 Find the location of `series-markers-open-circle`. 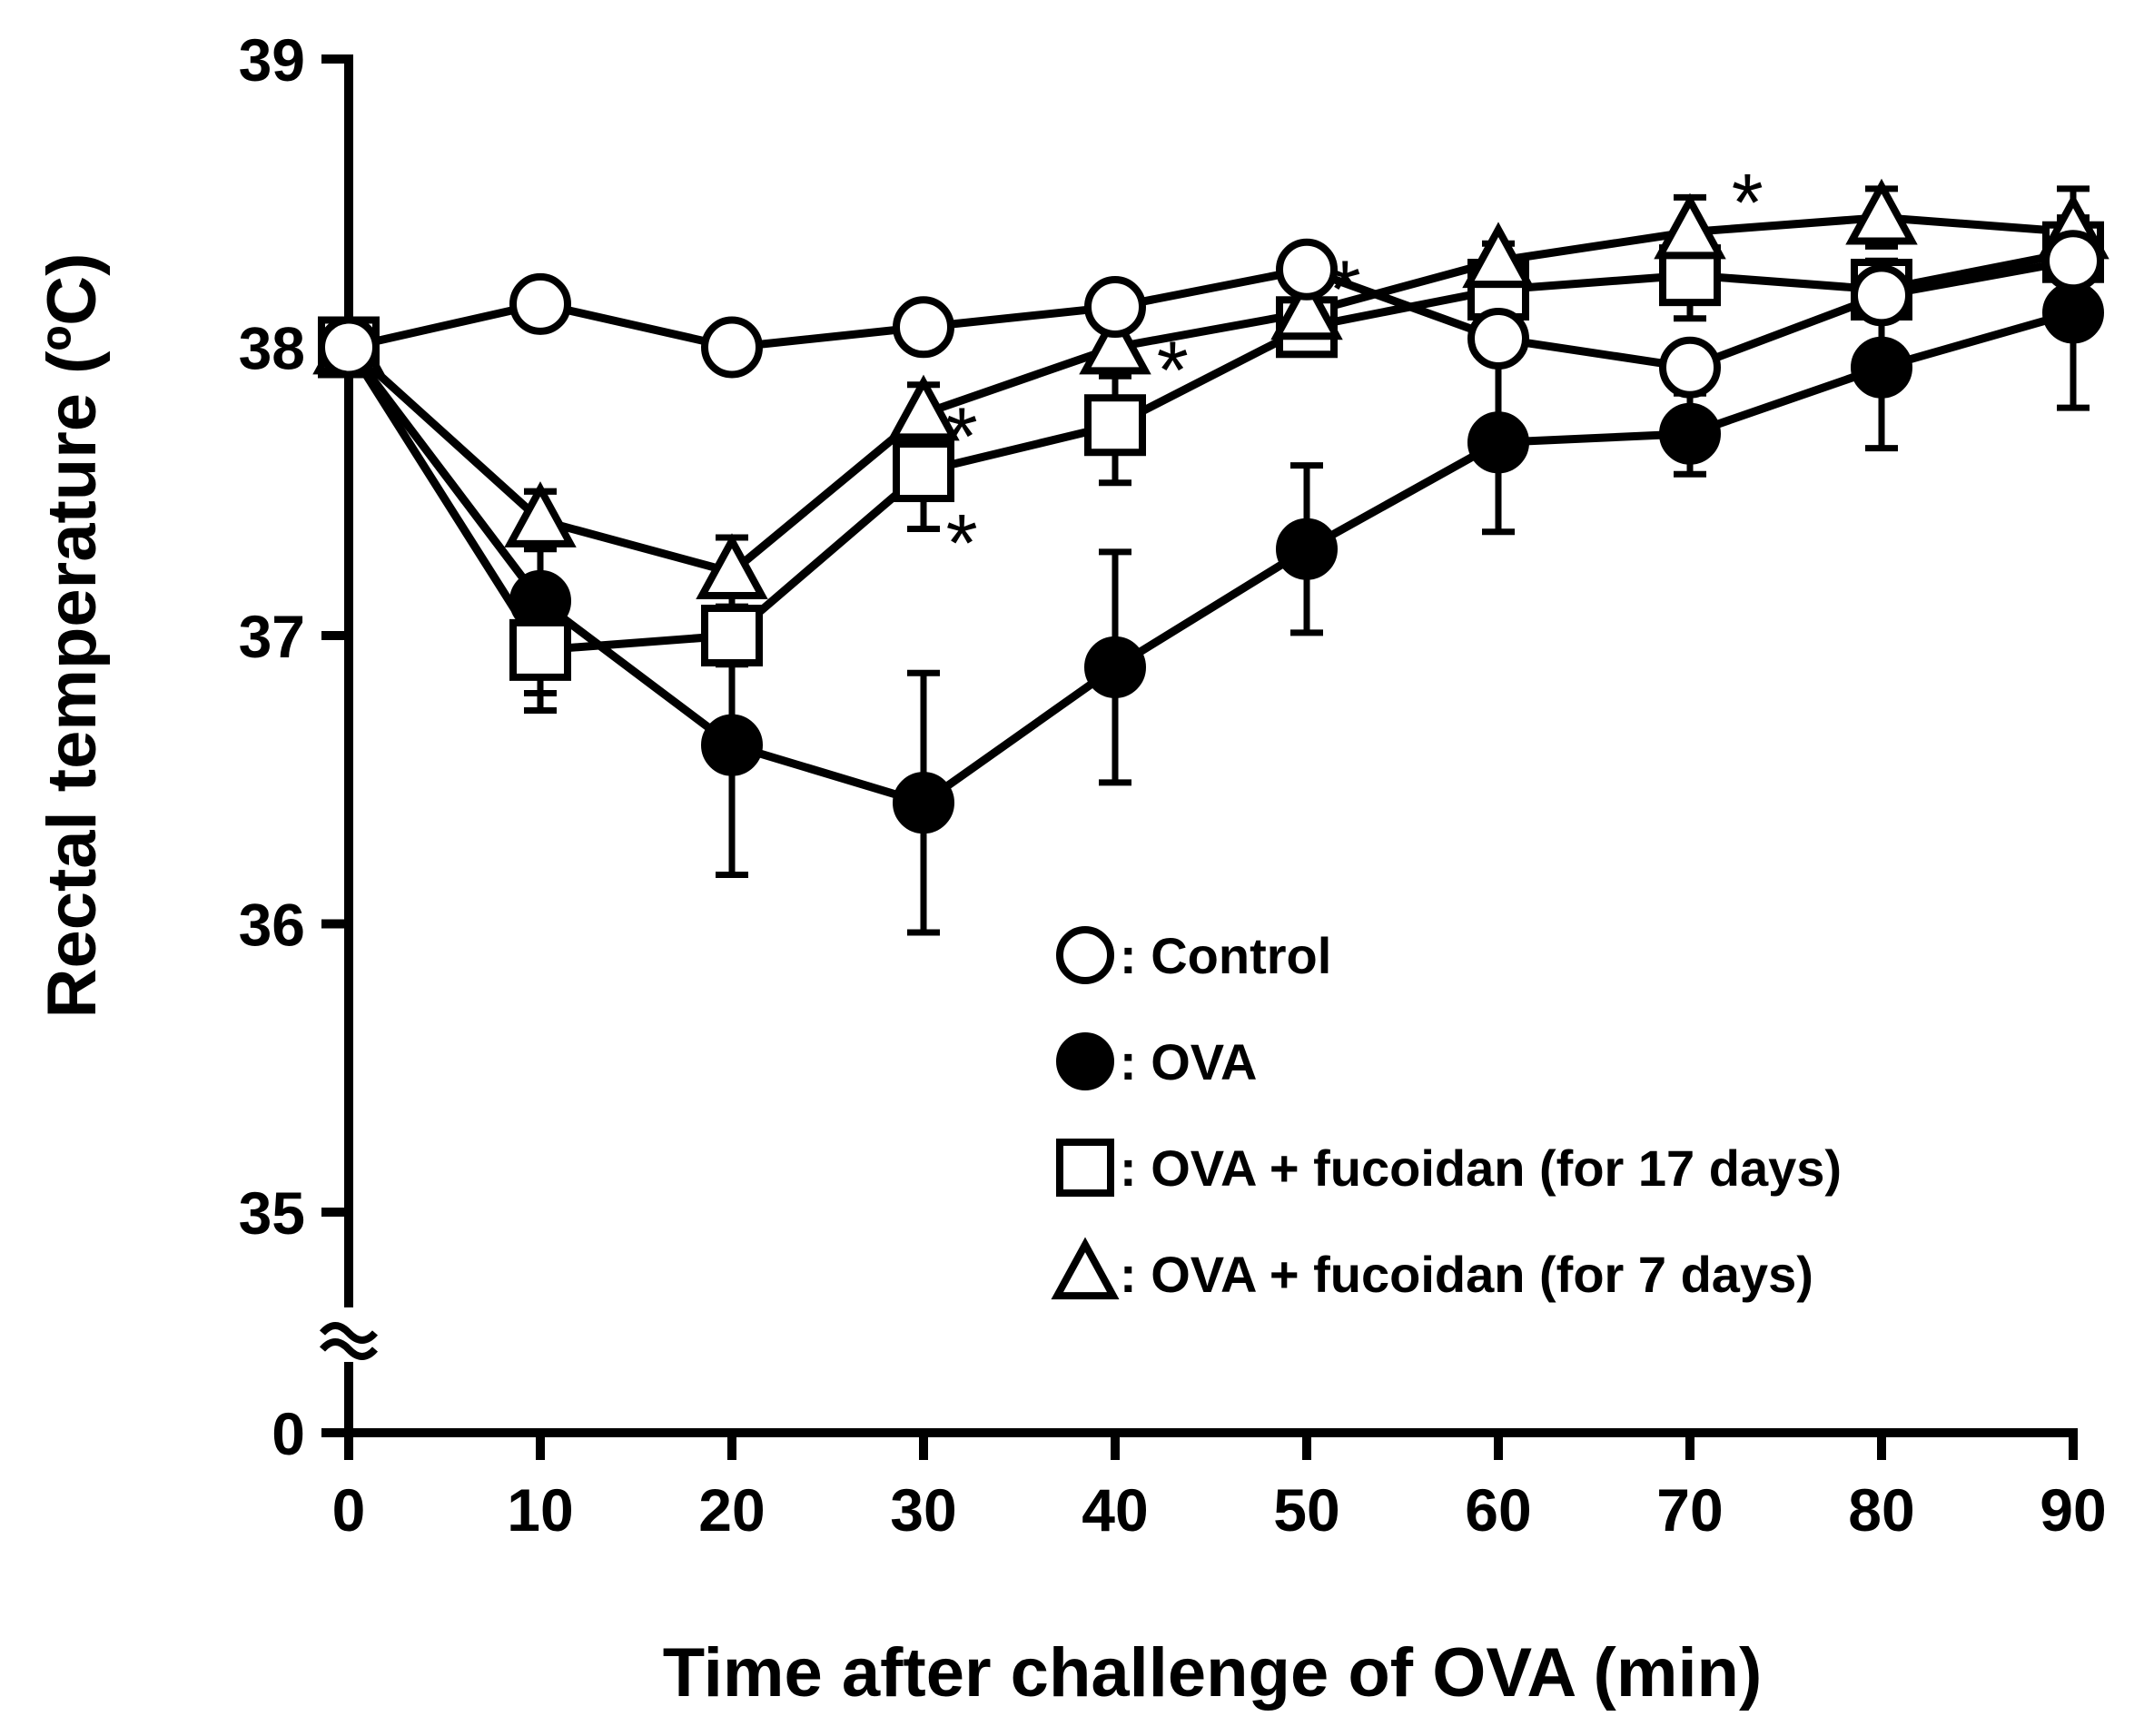

series-markers-open-circle is located at coordinates (1211, 314).